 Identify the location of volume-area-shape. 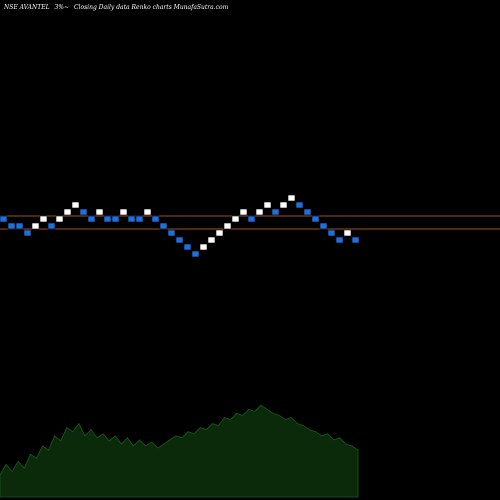
(179, 451).